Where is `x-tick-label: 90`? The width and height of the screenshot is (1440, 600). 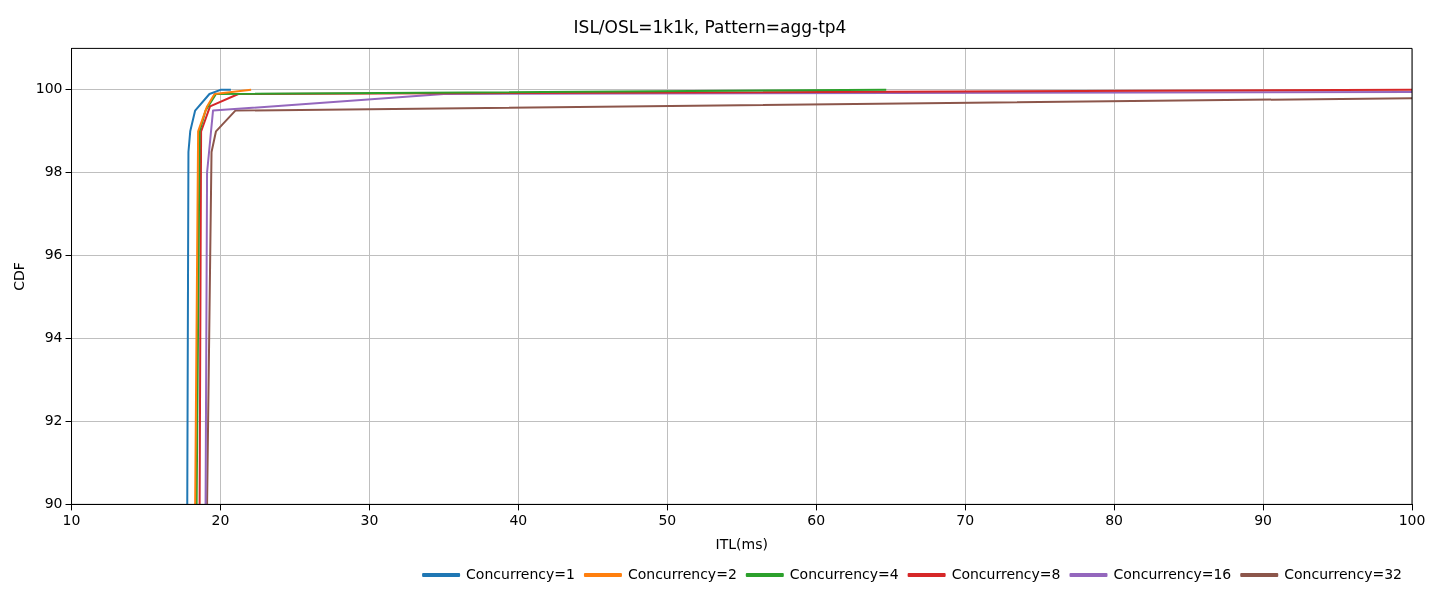 x-tick-label: 90 is located at coordinates (1263, 520).